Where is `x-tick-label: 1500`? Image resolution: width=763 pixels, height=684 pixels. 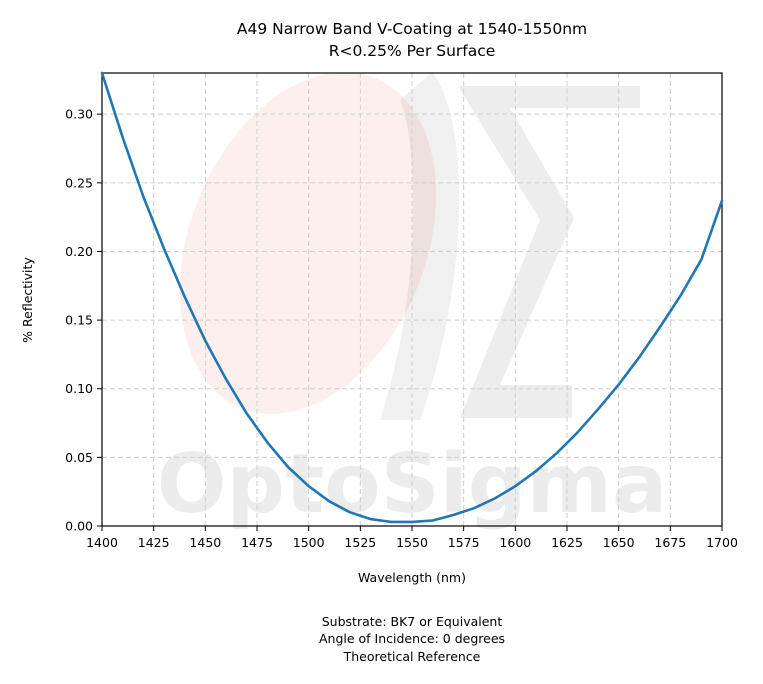
x-tick-label: 1500 is located at coordinates (309, 542).